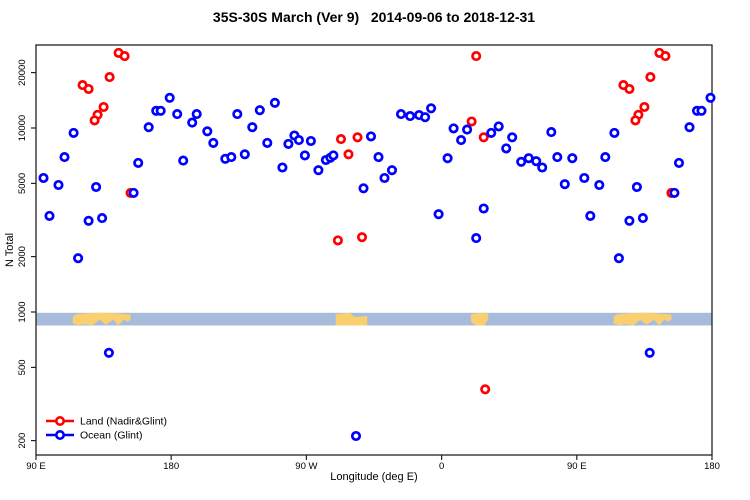  What do you see at coordinates (123, 422) in the screenshot?
I see `legend-label-land: Land (Nadir&Glint)` at bounding box center [123, 422].